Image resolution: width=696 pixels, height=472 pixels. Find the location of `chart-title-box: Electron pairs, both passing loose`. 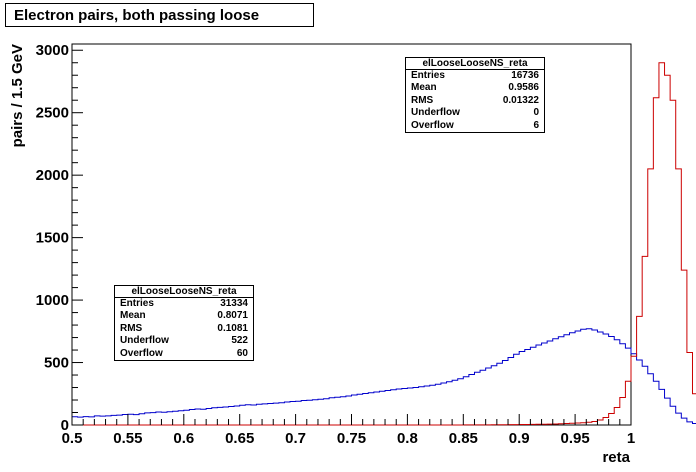

chart-title-box: Electron pairs, both passing loose is located at coordinates (159, 15).